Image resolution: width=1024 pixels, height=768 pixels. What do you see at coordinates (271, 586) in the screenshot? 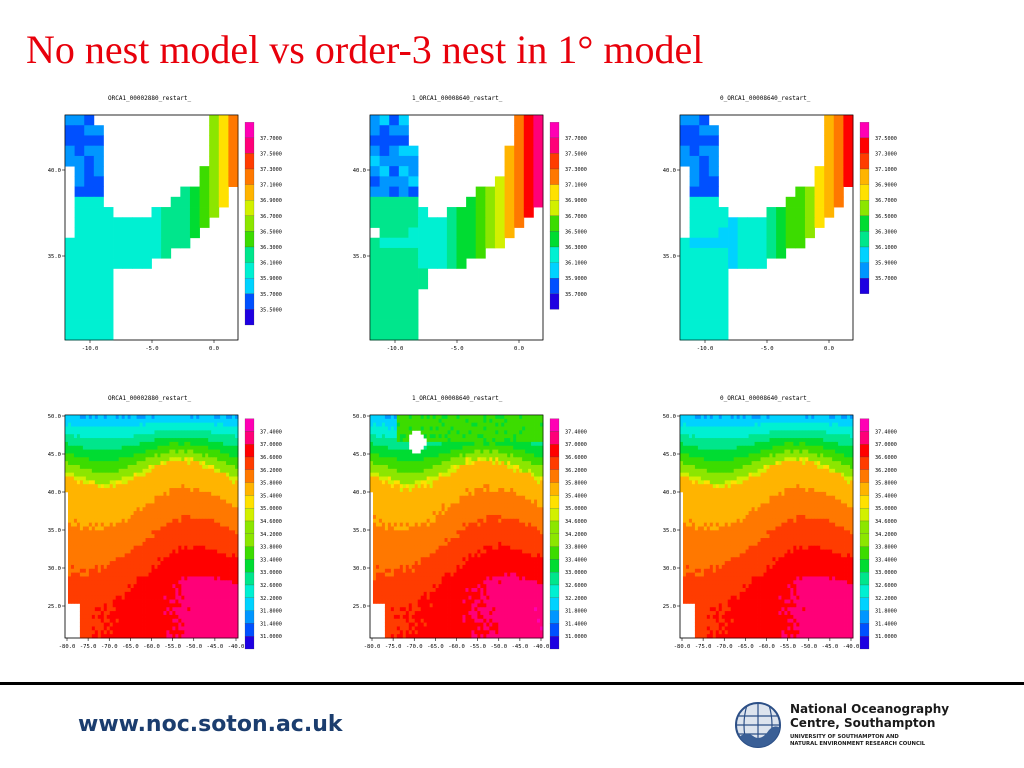
I see `colorbar-label: 32.6000` at bounding box center [271, 586].